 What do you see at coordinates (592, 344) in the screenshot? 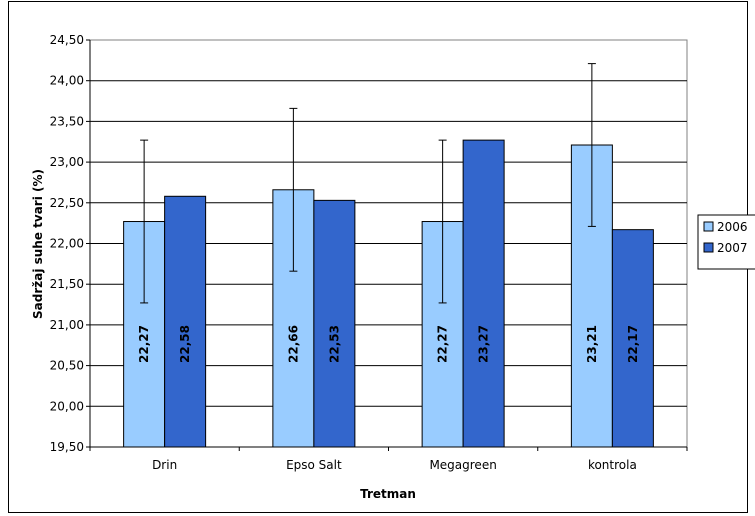
I see `data-label: 23,21` at bounding box center [592, 344].